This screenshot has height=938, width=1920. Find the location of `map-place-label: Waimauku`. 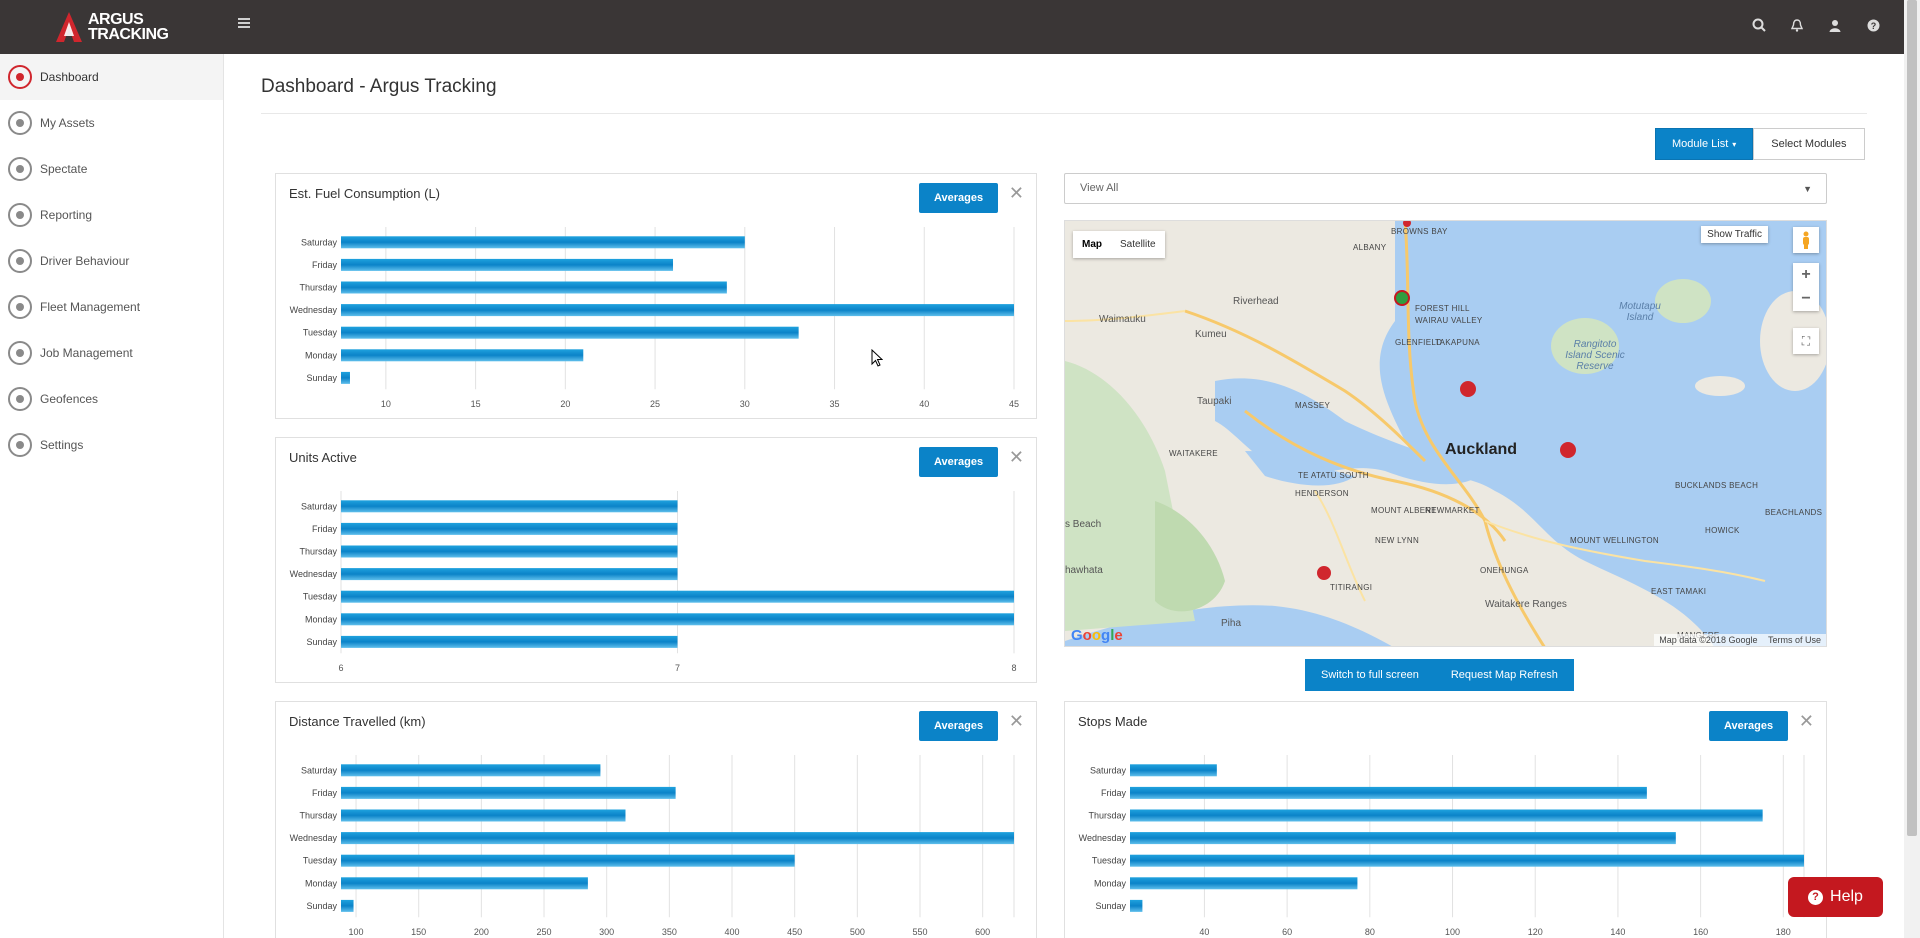

map-place-label: Waimauku is located at coordinates (1122, 319).